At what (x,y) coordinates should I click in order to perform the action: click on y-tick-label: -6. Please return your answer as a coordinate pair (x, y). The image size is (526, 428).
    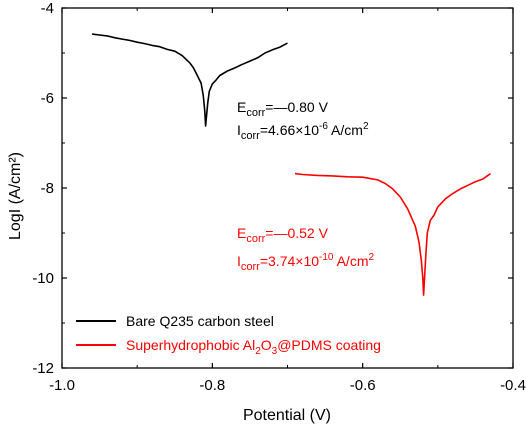
    Looking at the image, I should click on (47, 98).